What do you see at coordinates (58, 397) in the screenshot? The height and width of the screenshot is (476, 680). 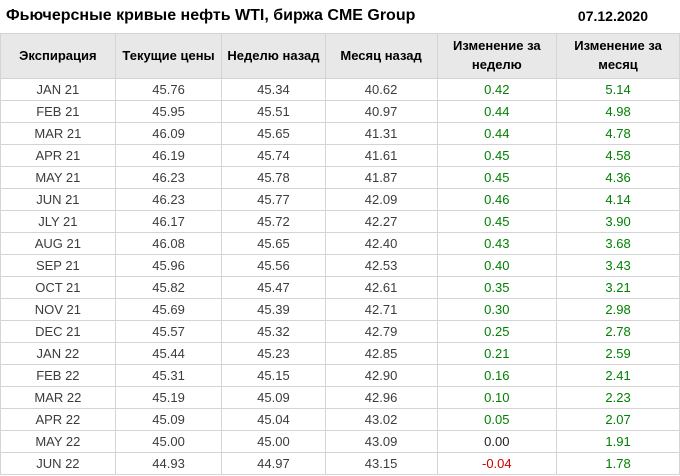 I see `expiration-cell: MAR 22` at bounding box center [58, 397].